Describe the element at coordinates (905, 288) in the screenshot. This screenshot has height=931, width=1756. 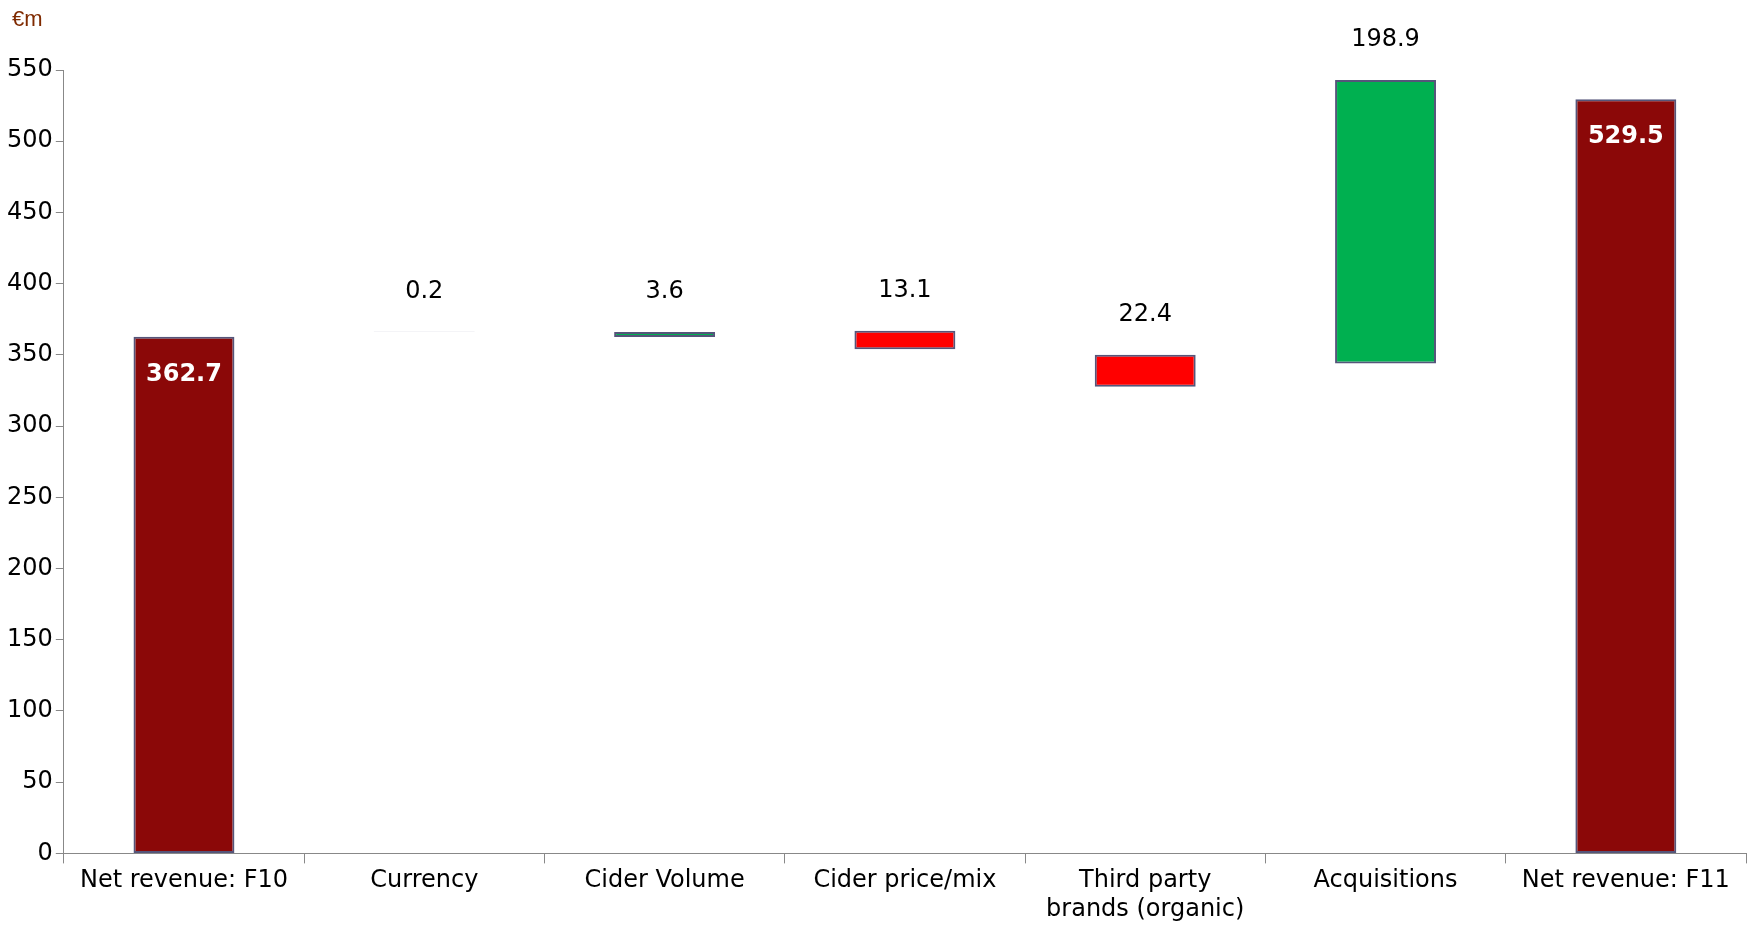
I see `data-label: 13.1` at that location.